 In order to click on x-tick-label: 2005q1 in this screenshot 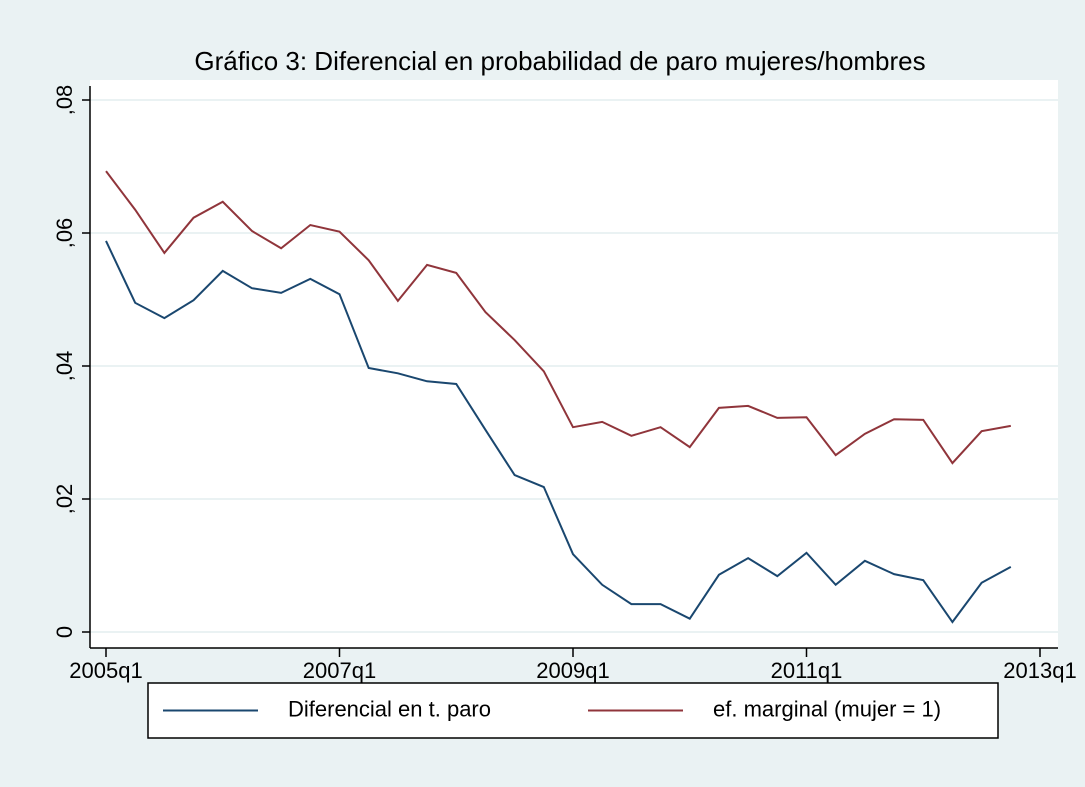, I will do `click(105, 670)`.